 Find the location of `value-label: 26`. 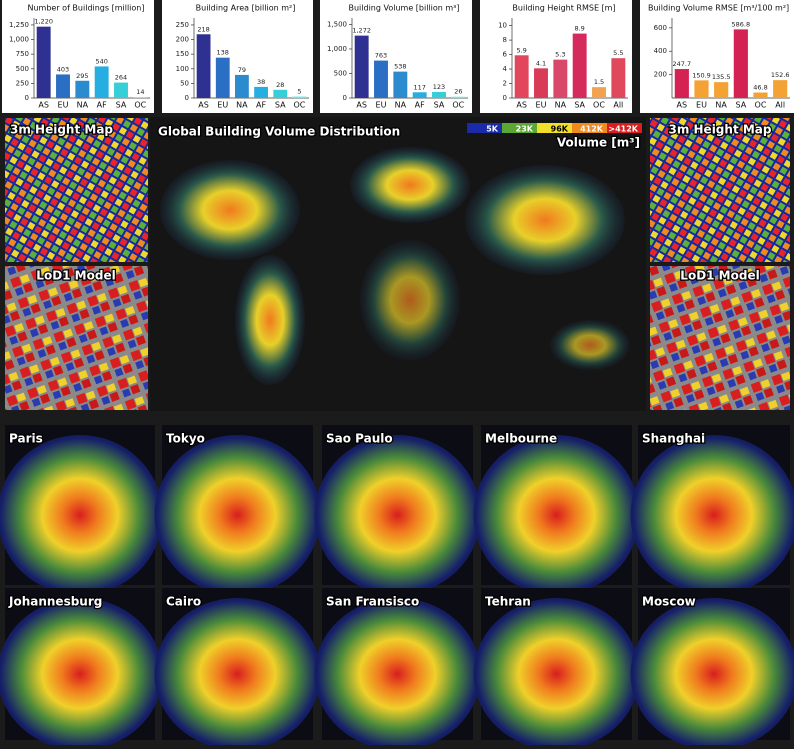

value-label: 26 is located at coordinates (458, 92).